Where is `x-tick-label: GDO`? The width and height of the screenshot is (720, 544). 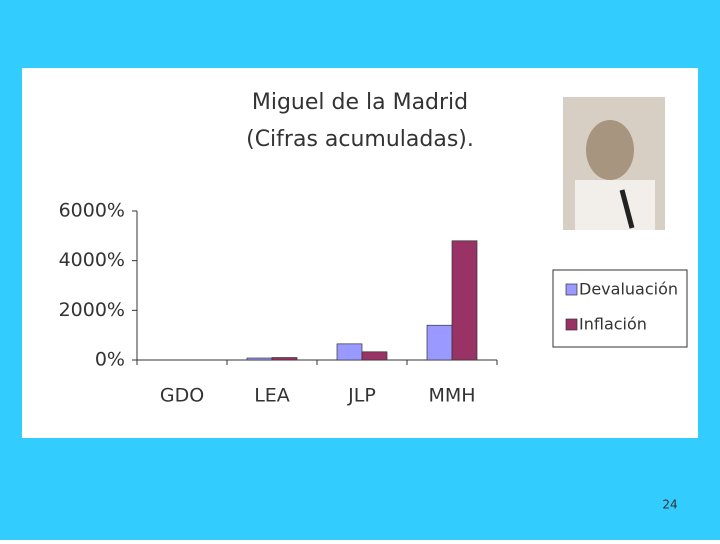
x-tick-label: GDO is located at coordinates (182, 396).